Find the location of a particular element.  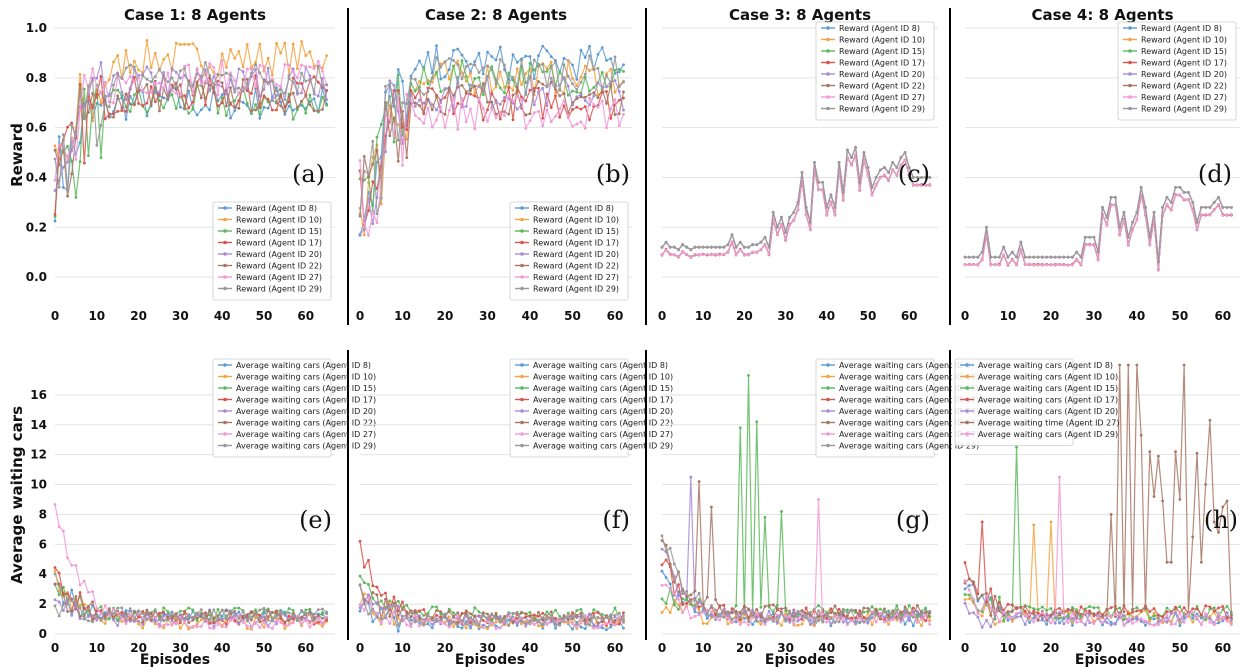

legend-entry: Reward (Agent ID 10) is located at coordinates (882, 40).